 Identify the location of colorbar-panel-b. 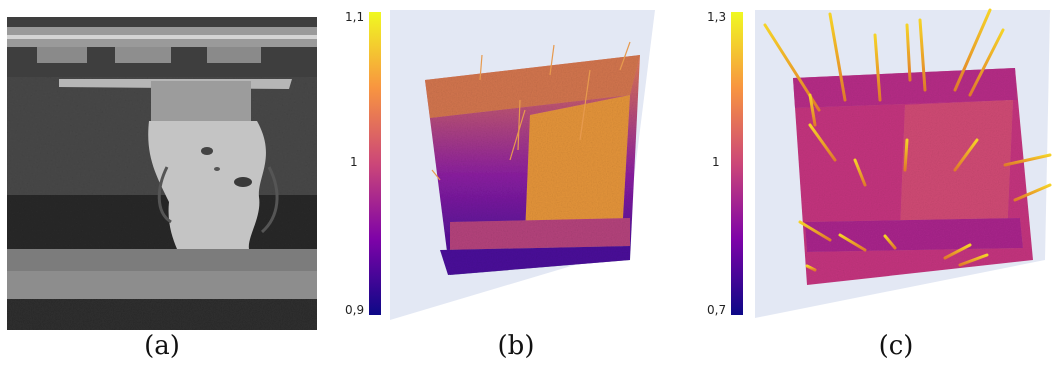
(375, 163).